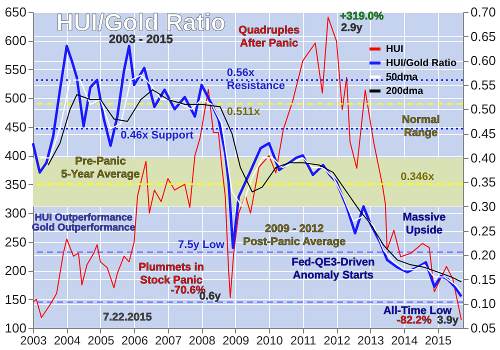  Describe the element at coordinates (483, 109) in the screenshot. I see `y2-tick-label: 0.50` at that location.